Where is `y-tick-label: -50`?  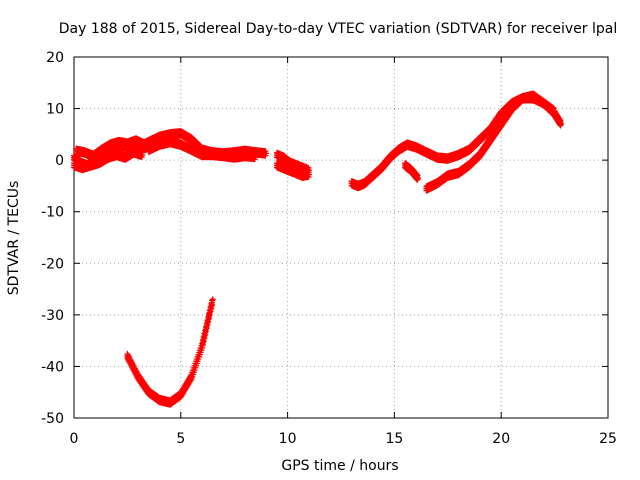 y-tick-label: -50 is located at coordinates (52, 419).